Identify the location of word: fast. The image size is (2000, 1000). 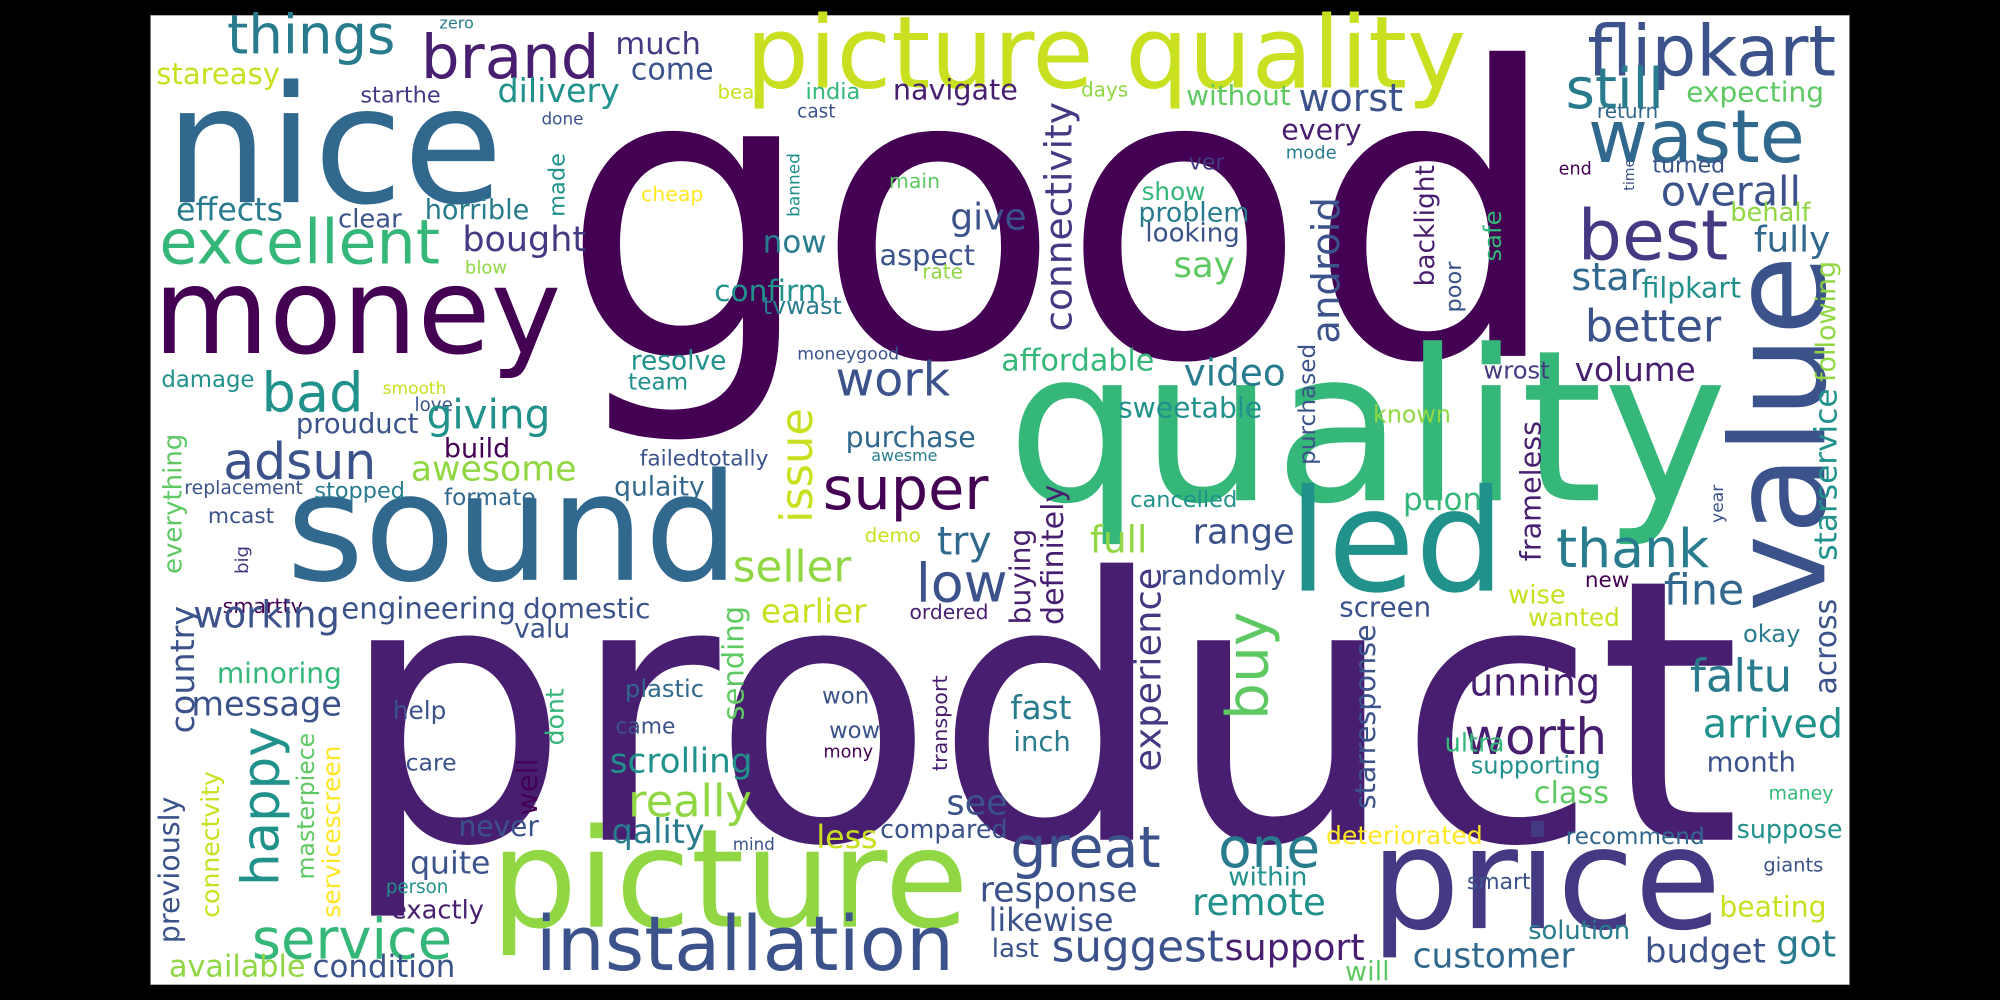
(1040, 708).